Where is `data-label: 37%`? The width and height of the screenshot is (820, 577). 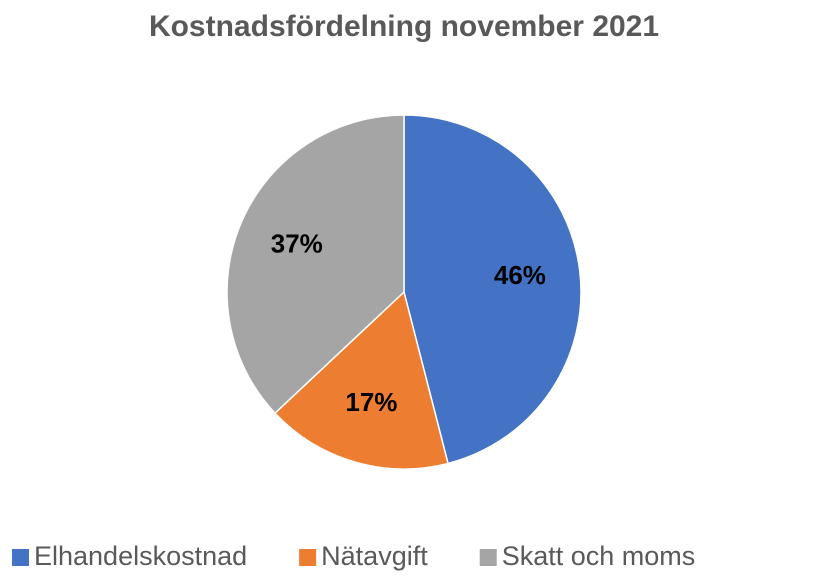
data-label: 37% is located at coordinates (297, 243).